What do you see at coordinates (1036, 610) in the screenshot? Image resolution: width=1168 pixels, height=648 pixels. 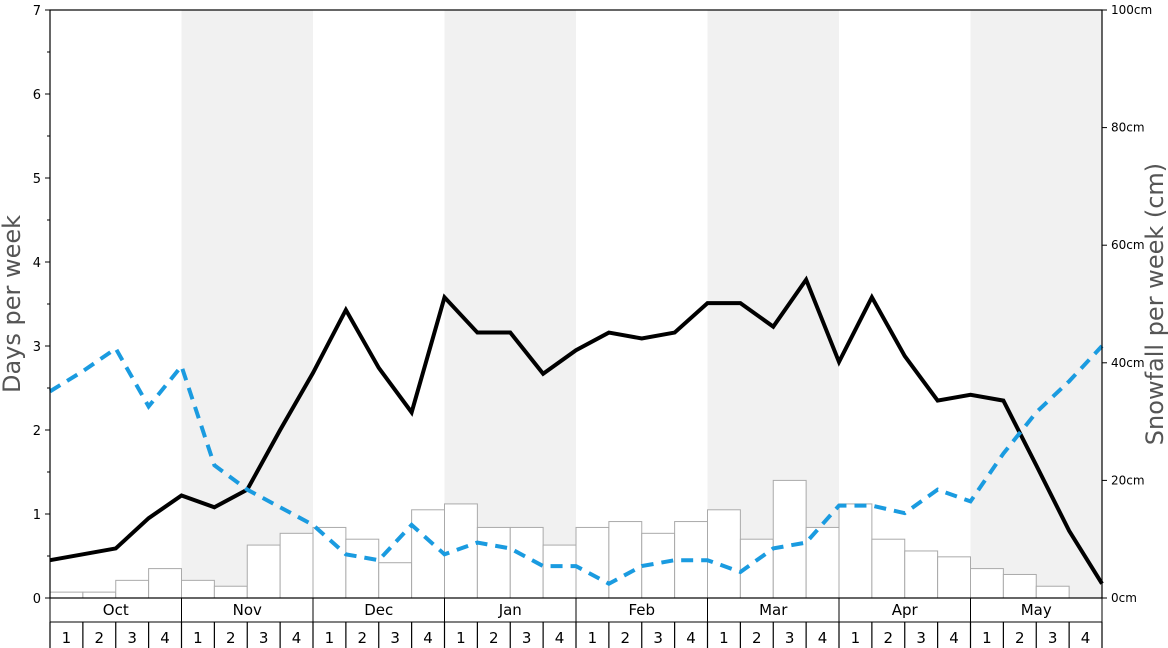 I see `month-label-may: May` at bounding box center [1036, 610].